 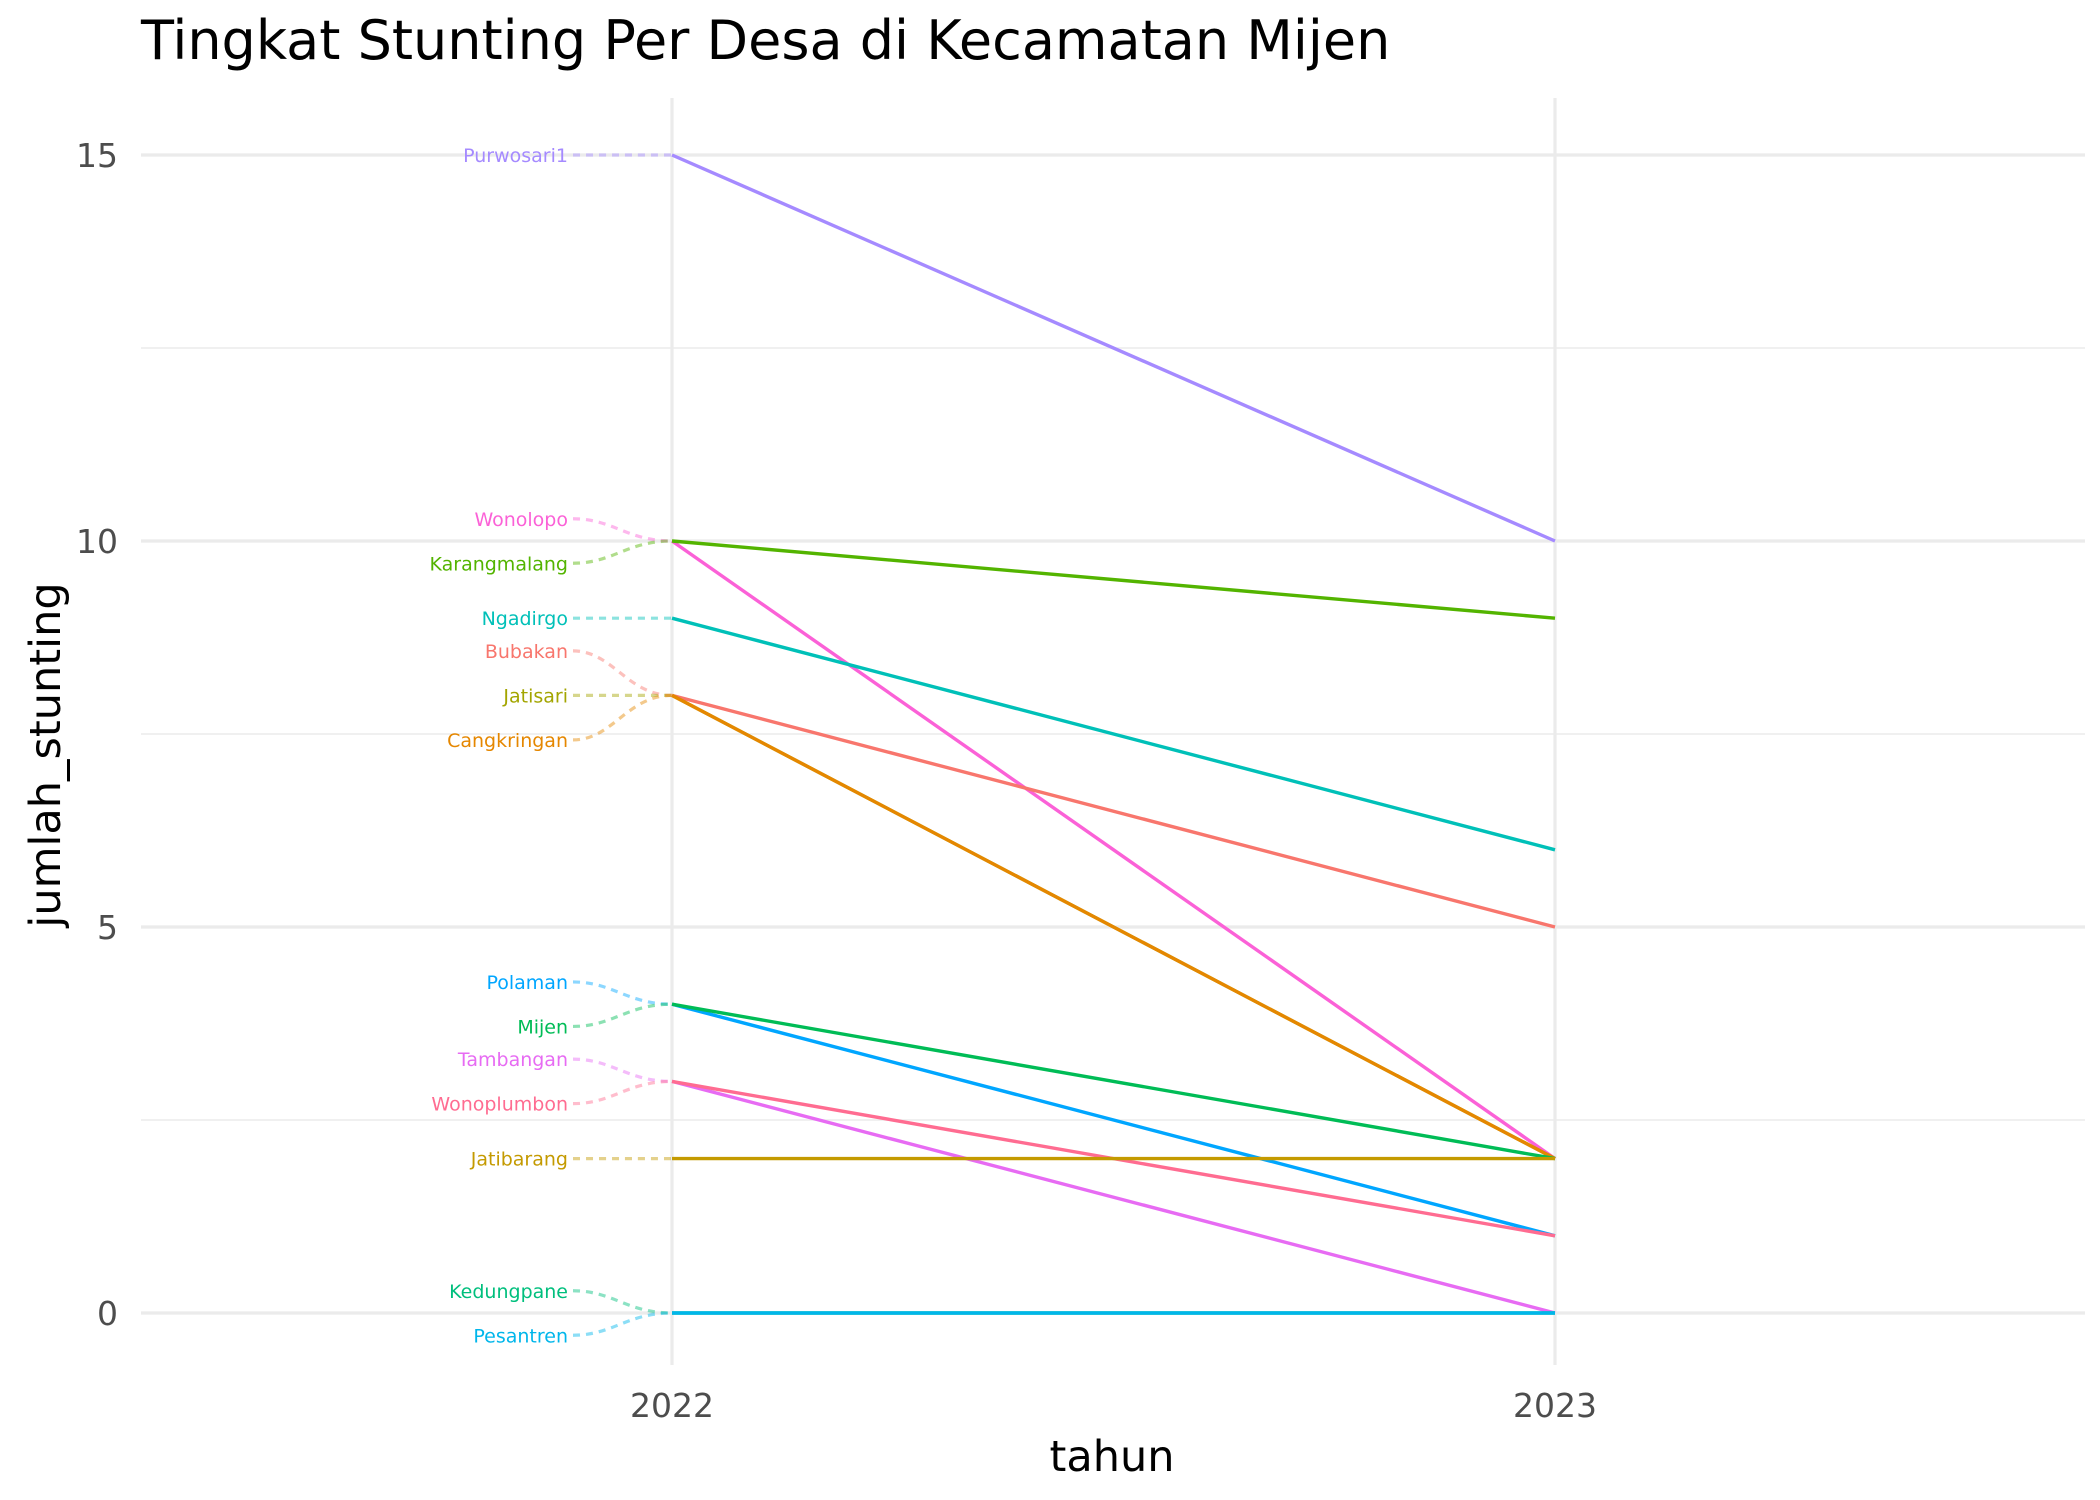 What do you see at coordinates (520, 1336) in the screenshot?
I see `series-label-pesantren: Pesantren` at bounding box center [520, 1336].